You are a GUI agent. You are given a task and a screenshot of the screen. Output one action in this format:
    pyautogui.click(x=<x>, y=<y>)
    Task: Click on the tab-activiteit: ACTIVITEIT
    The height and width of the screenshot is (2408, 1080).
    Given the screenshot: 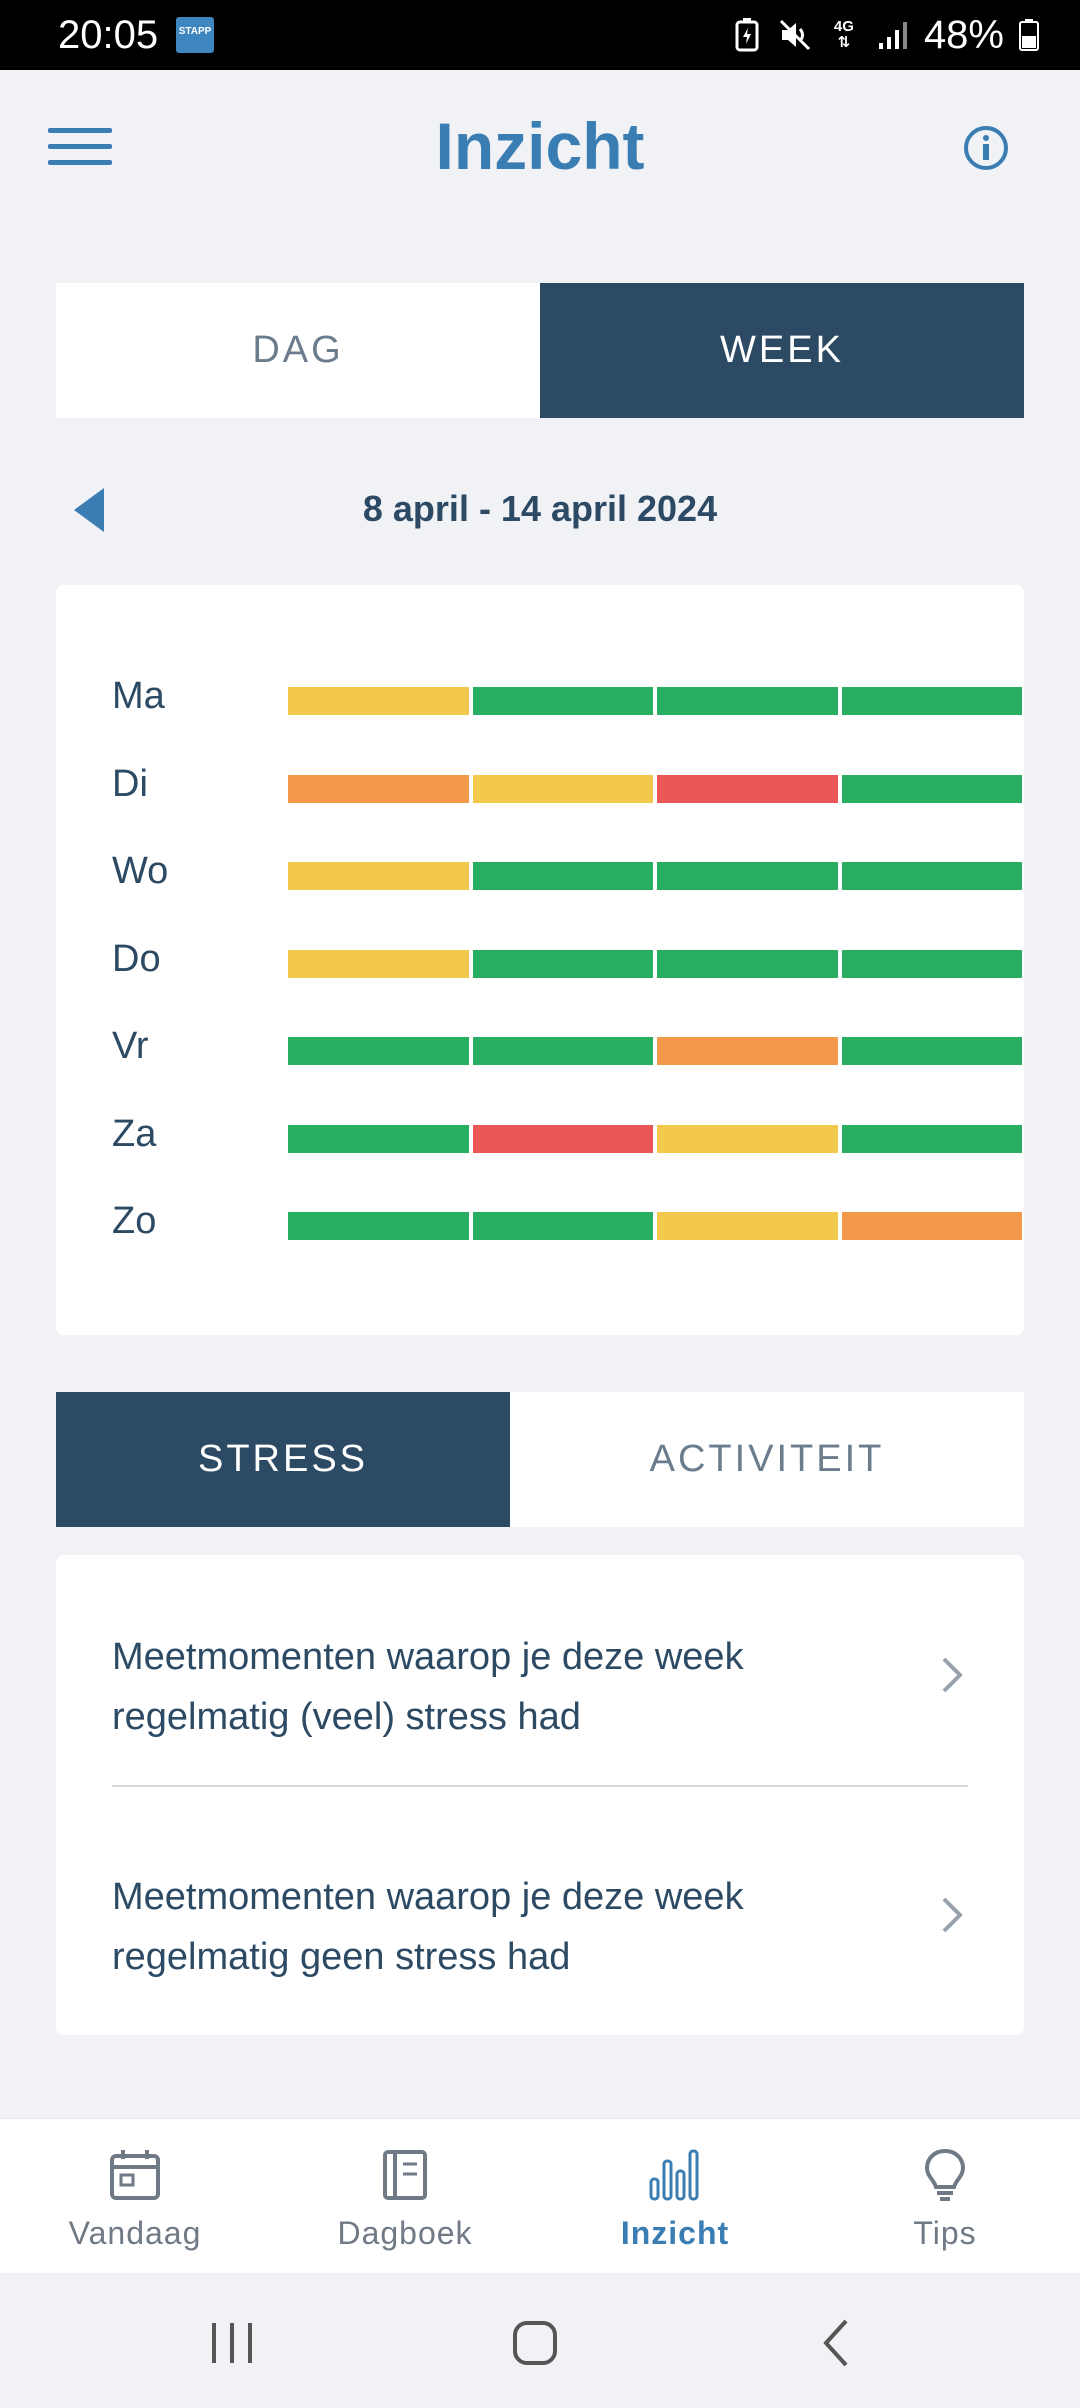 What is the action you would take?
    pyautogui.click(x=767, y=1459)
    